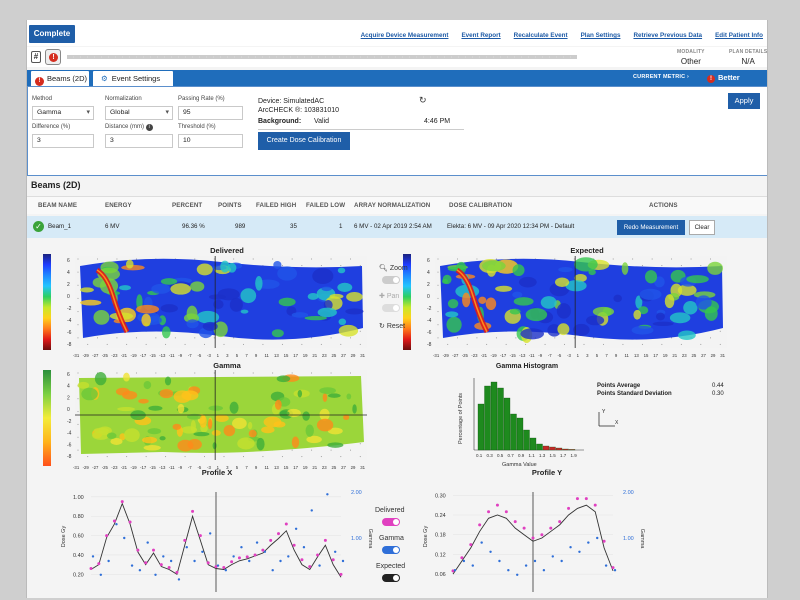  I want to click on delivered-toggle, so click(391, 522).